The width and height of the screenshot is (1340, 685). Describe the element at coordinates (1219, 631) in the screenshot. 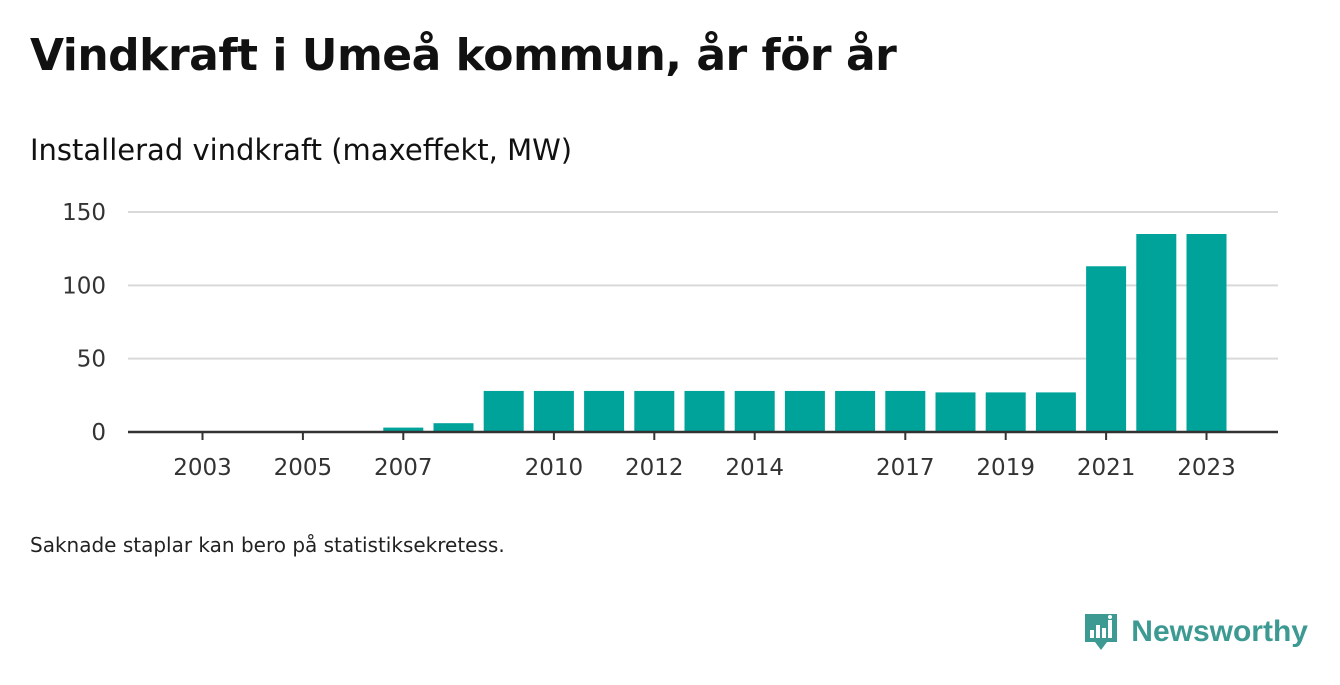

I see `brand-name: Newsworthy` at that location.